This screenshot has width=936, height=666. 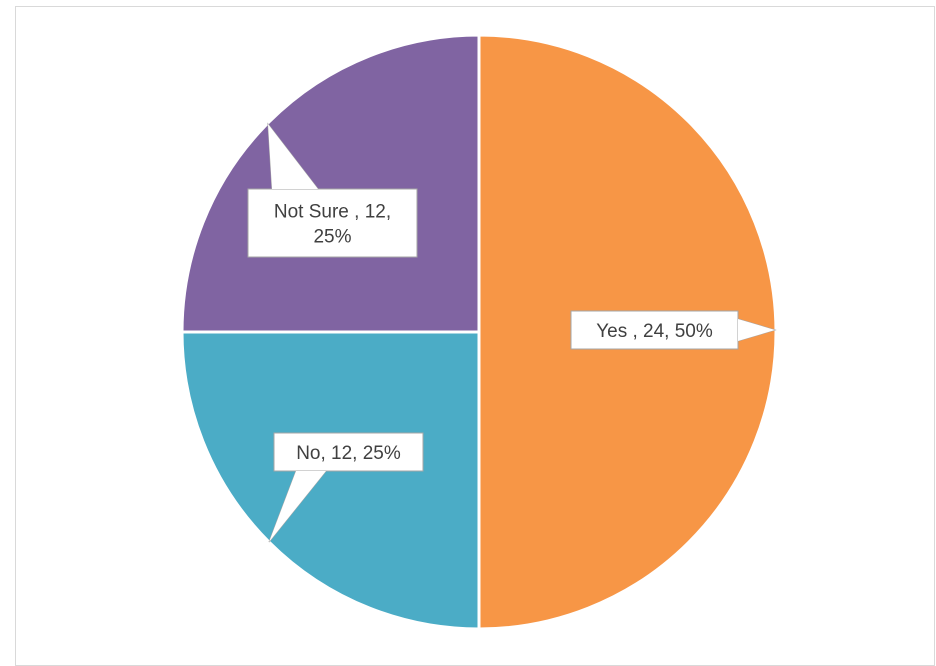 I want to click on pie-slice-no, so click(x=330, y=480).